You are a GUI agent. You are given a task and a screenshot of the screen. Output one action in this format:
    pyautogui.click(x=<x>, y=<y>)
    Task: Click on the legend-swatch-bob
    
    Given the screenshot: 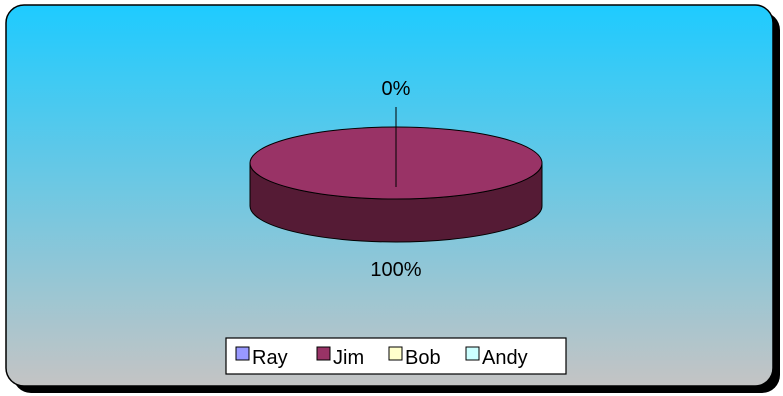 What is the action you would take?
    pyautogui.click(x=395, y=353)
    